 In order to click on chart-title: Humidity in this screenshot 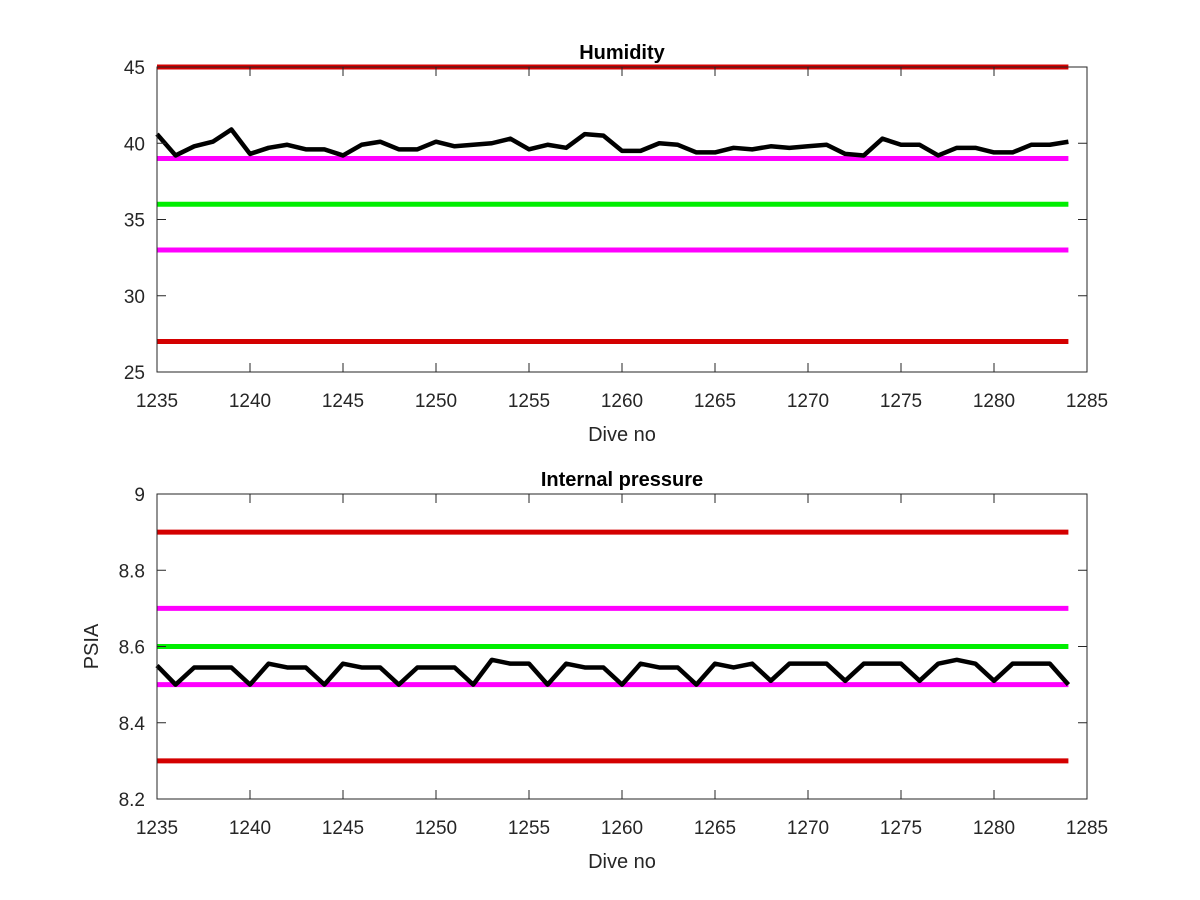, I will do `click(622, 53)`.